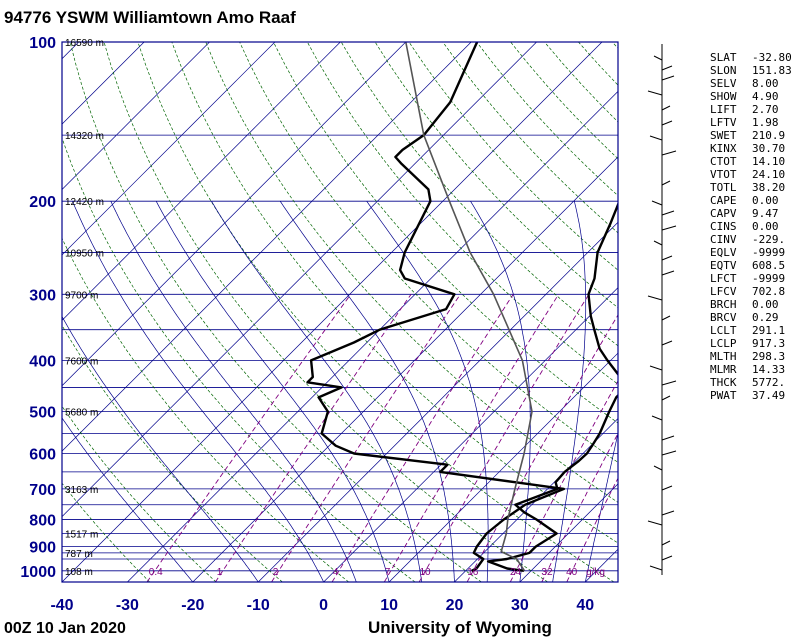 The image size is (800, 640). I want to click on mixing-ratio-label: 0.4, so click(156, 572).